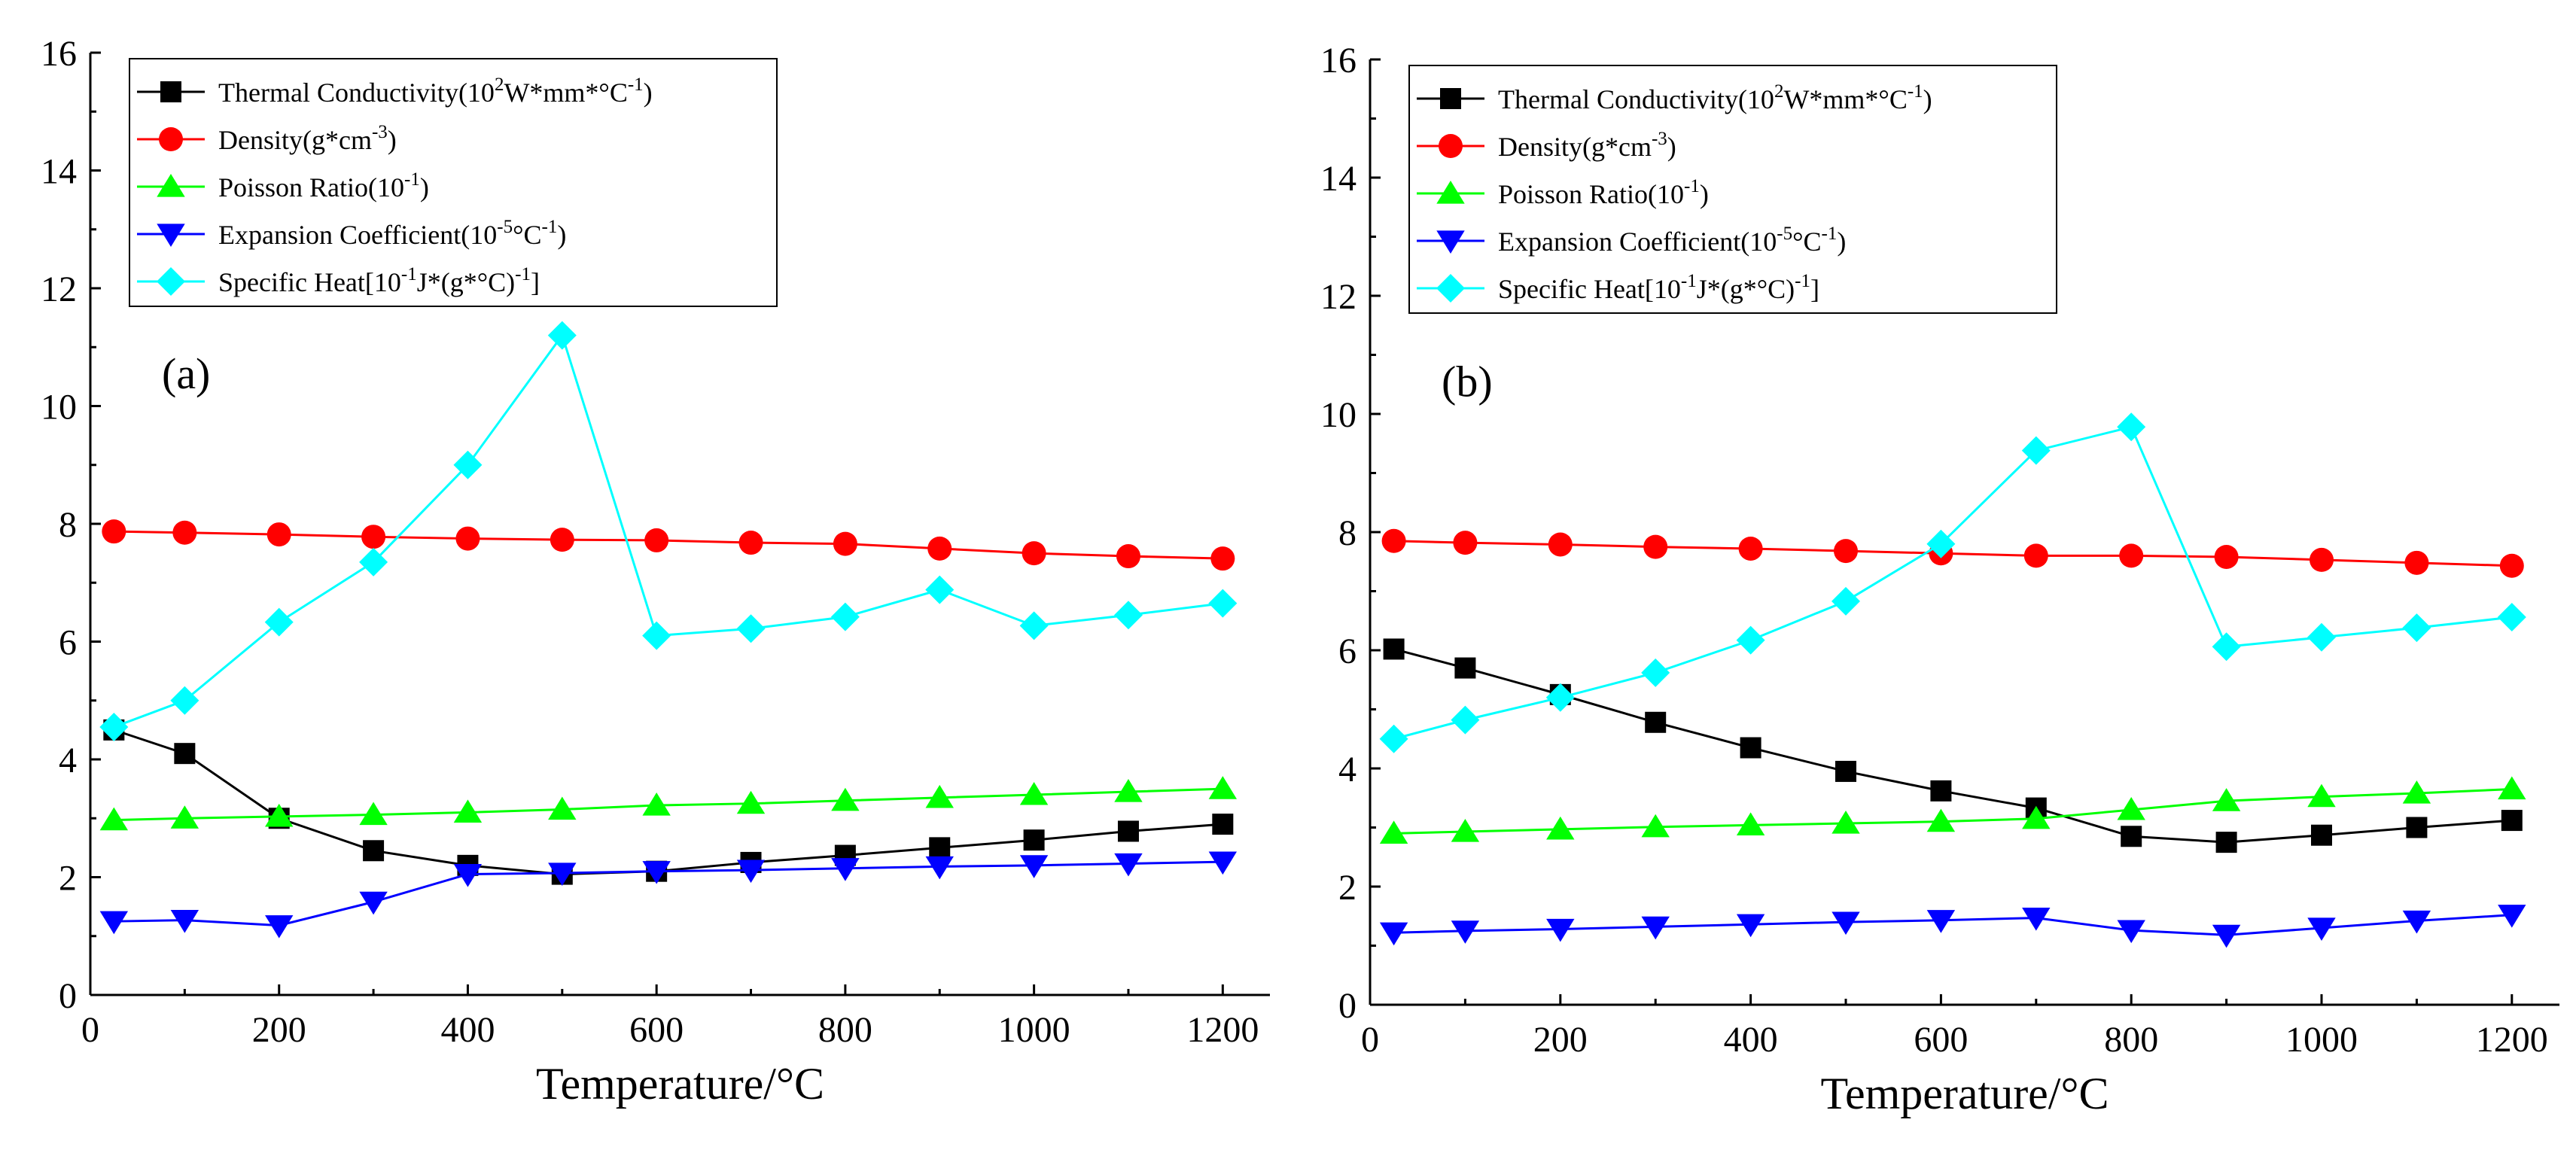  What do you see at coordinates (68, 643) in the screenshot?
I see `y-tick-label: 6` at bounding box center [68, 643].